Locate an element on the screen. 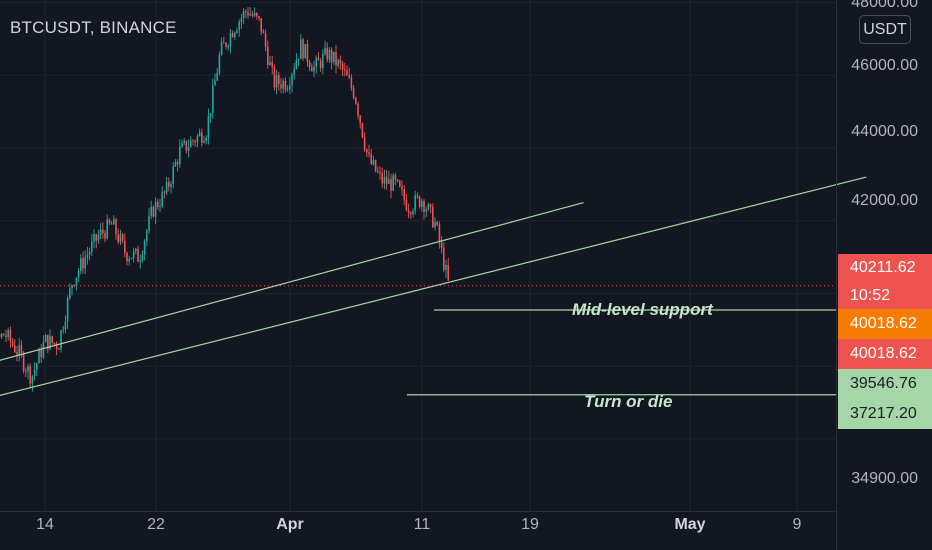 The height and width of the screenshot is (550, 932). currency-unit-button: USDT is located at coordinates (885, 29).